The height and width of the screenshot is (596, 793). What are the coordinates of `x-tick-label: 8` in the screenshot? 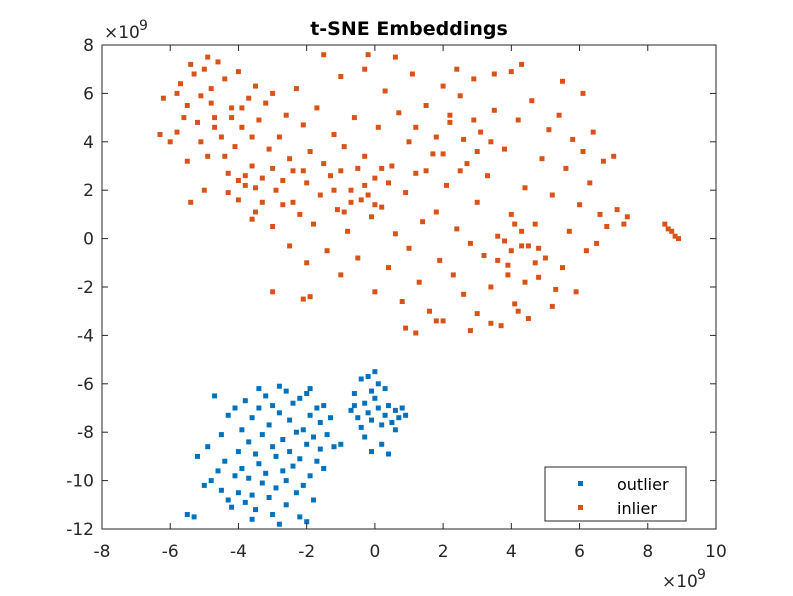 It's located at (647, 552).